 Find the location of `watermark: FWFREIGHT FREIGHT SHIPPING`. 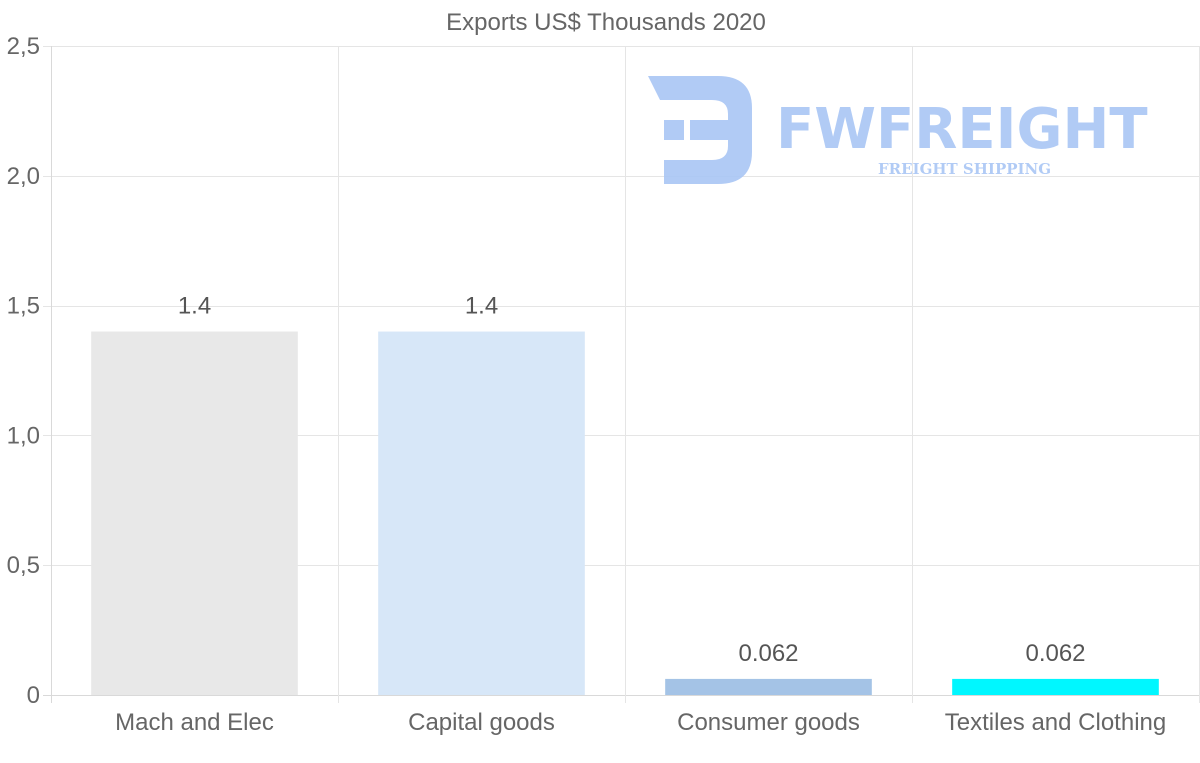

watermark: FWFREIGHT FREIGHT SHIPPING is located at coordinates (898, 130).